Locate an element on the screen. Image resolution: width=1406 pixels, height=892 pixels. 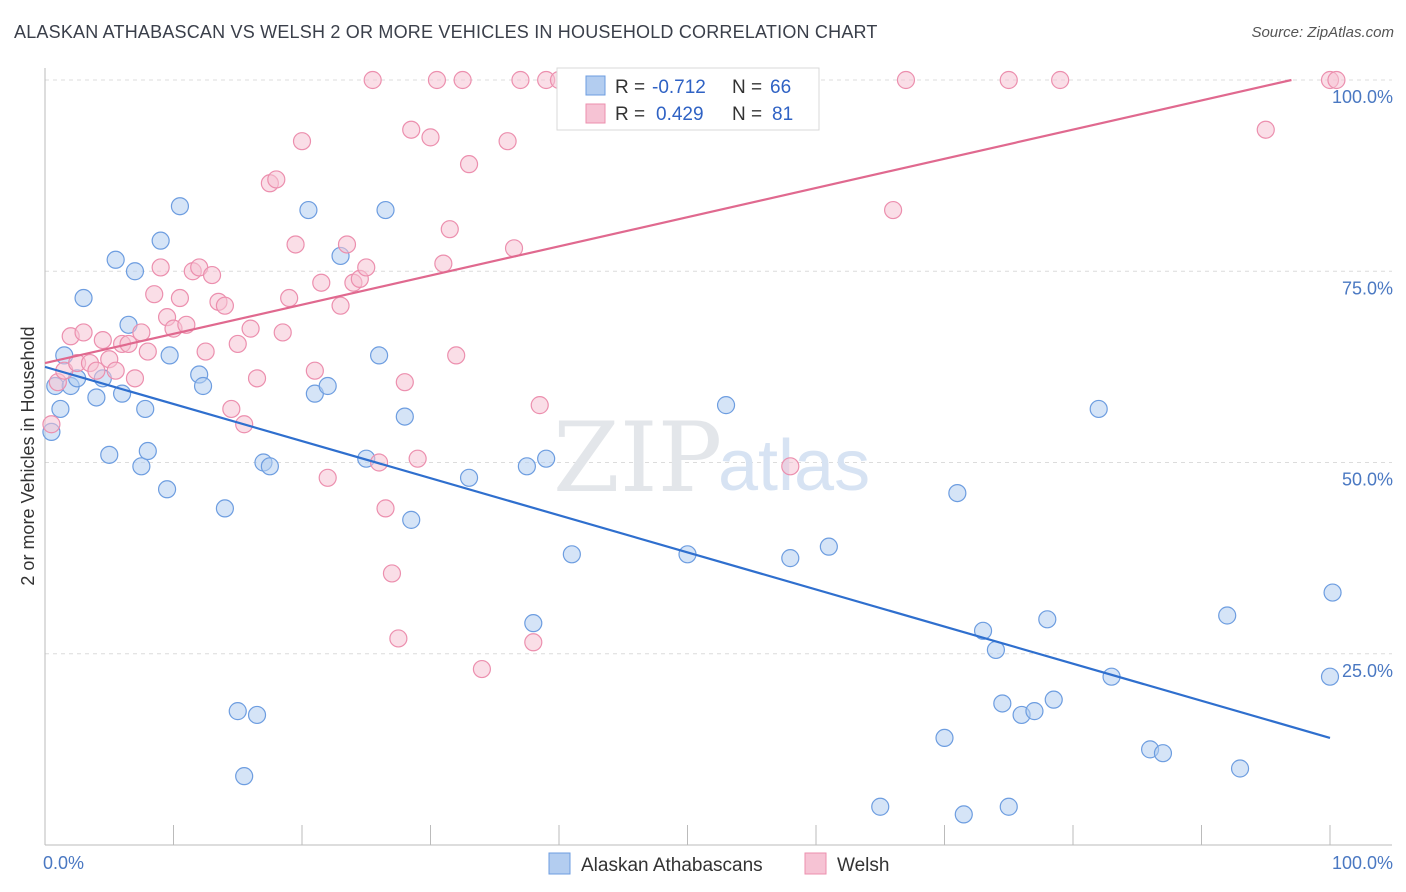
y-tick-labels: 100.0% 75.0% 50.0% 25.0% is located at coordinates (1362, 384).